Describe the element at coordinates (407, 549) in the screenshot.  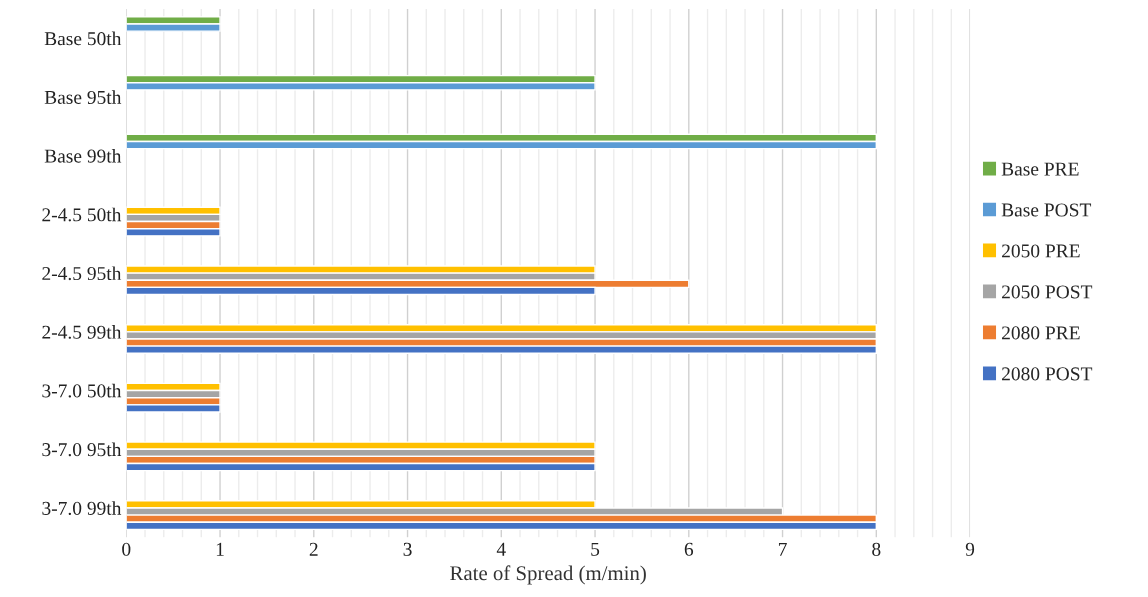
I see `x-tick-label: 3` at that location.